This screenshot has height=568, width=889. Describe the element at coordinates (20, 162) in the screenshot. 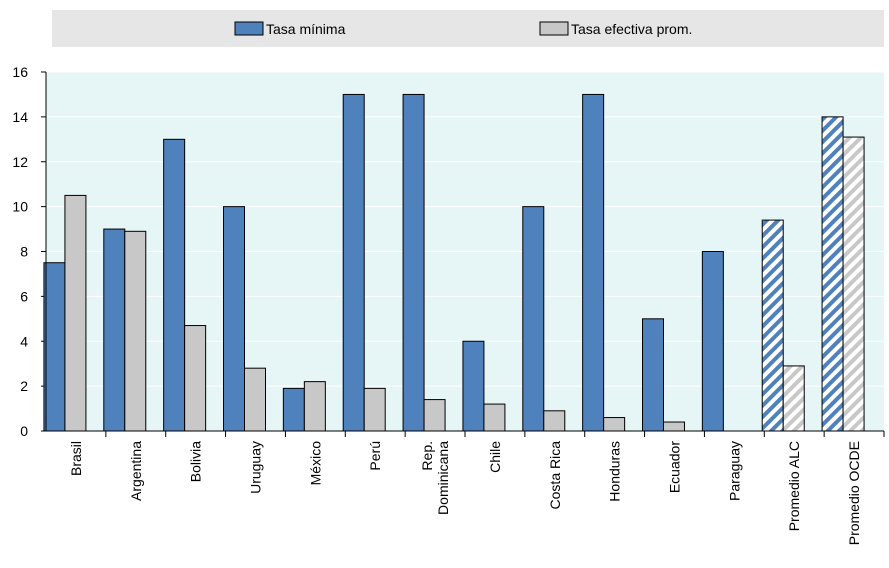

I see `y-tick-label: 12` at that location.